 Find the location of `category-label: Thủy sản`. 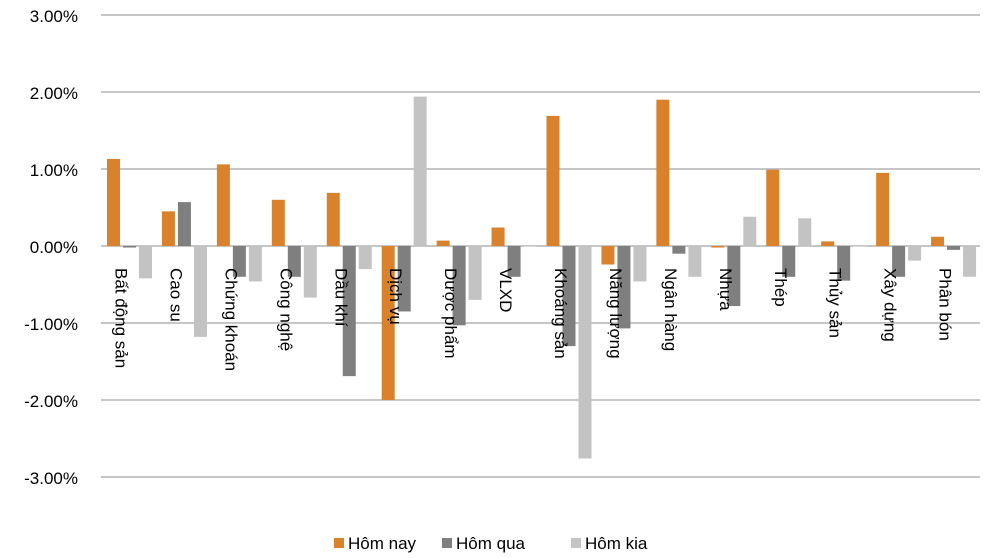

category-label: Thủy sản is located at coordinates (835, 303).